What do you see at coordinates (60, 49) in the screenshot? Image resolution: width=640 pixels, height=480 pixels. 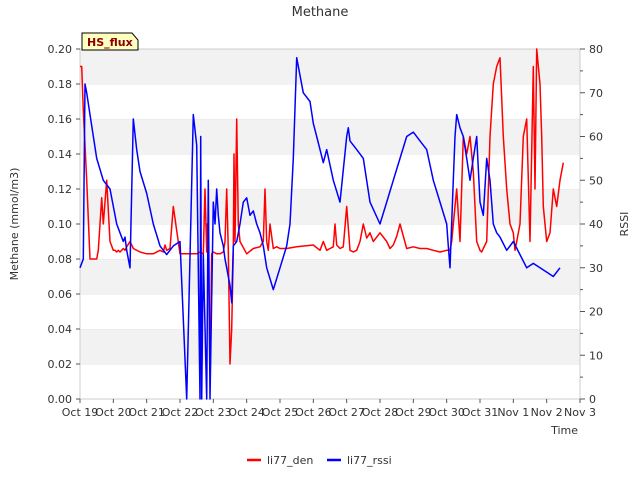 I see `y-tick-label: 0.20` at bounding box center [60, 49].